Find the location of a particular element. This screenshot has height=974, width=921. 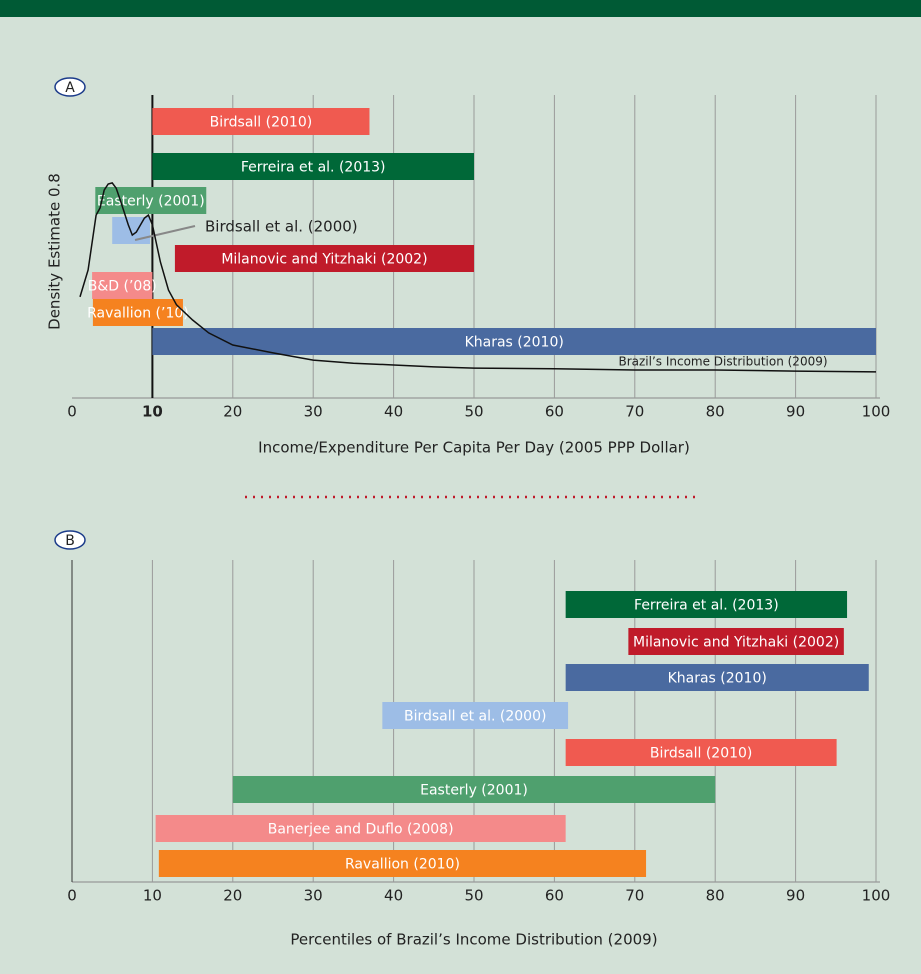

top-band is located at coordinates (460, 8).